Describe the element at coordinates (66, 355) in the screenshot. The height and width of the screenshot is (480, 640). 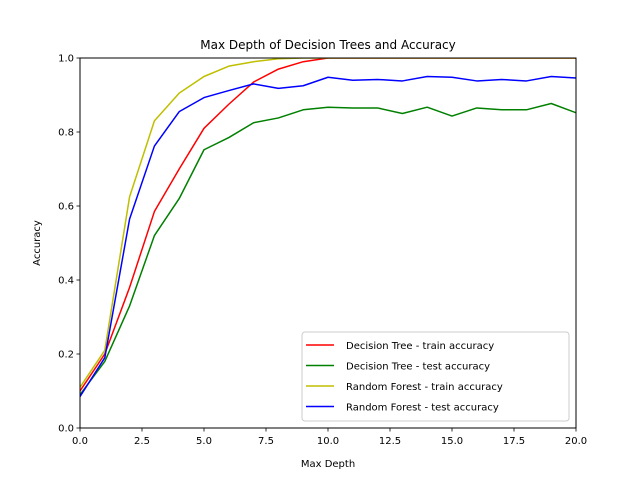
I see `y-tick-label: 0.2` at that location.